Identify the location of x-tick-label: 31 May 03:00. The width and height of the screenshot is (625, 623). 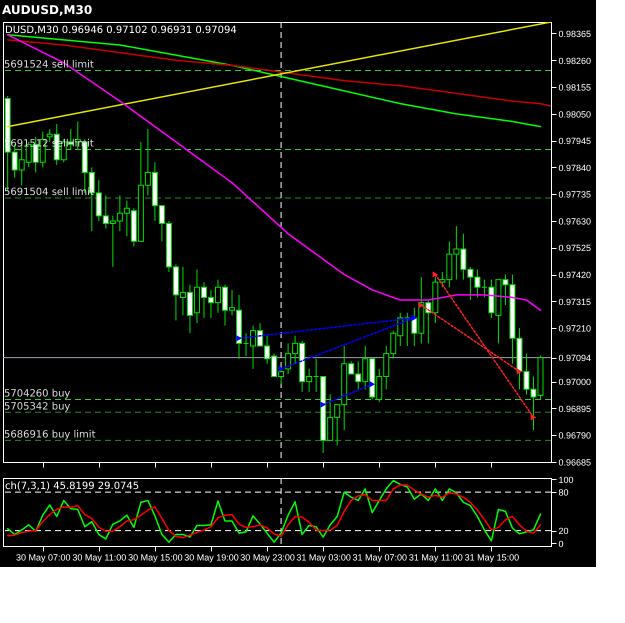
(323, 557).